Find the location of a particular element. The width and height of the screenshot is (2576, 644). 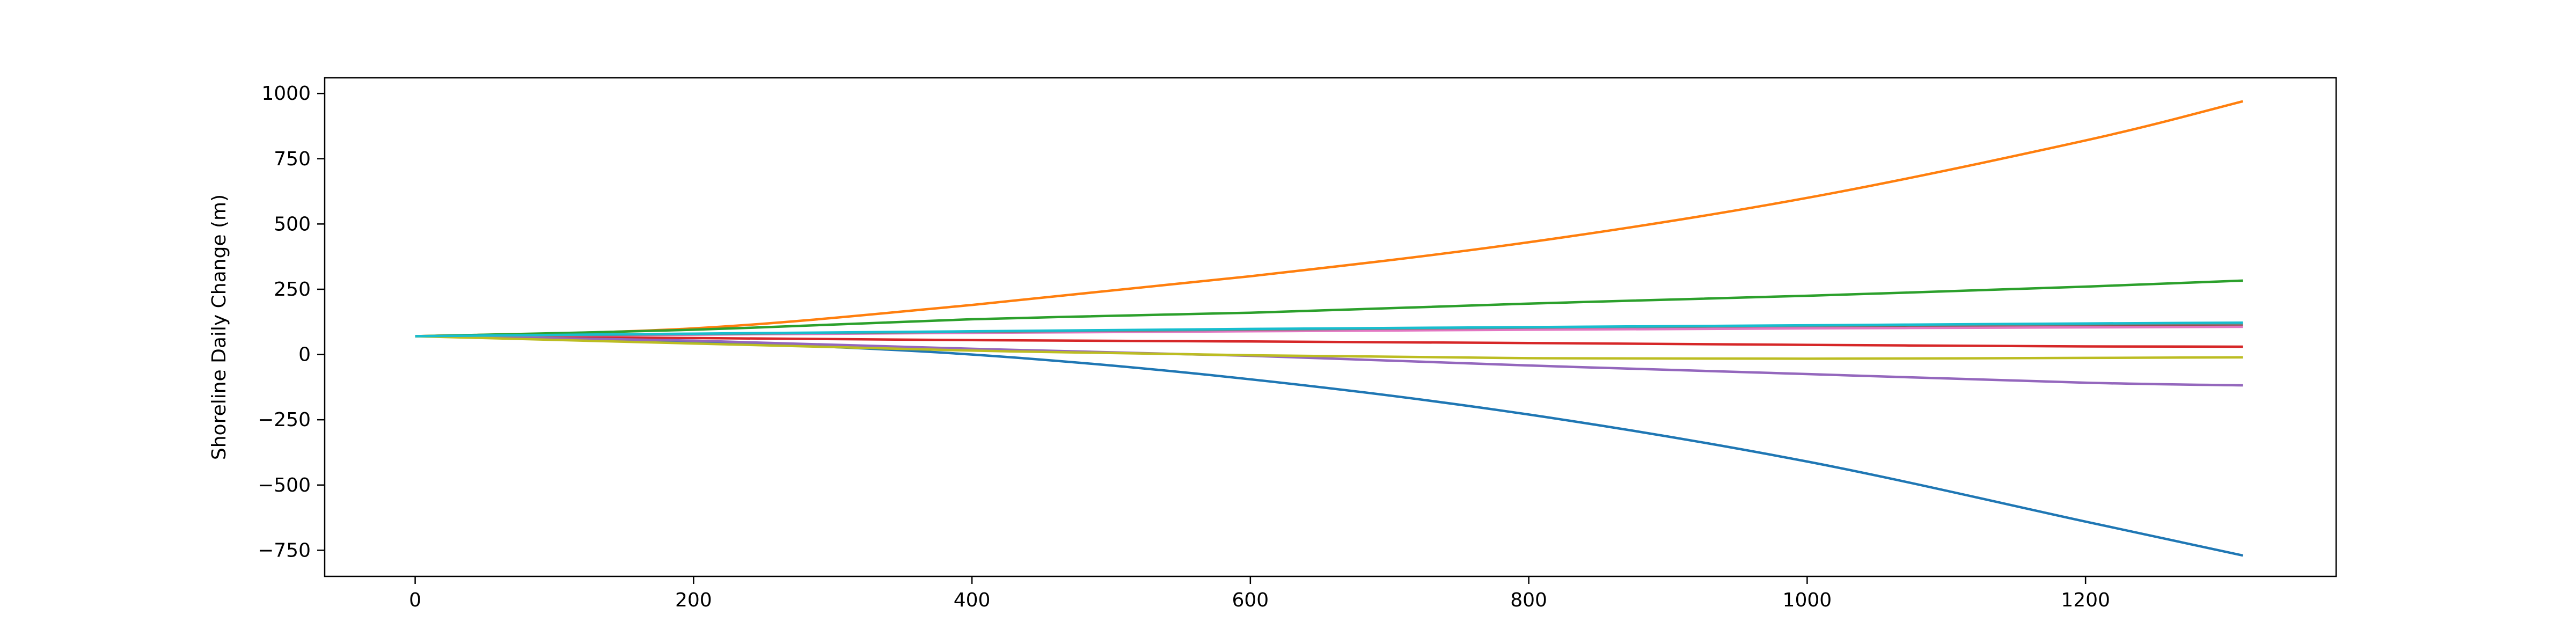

y-tick-label: 0 is located at coordinates (304, 355).